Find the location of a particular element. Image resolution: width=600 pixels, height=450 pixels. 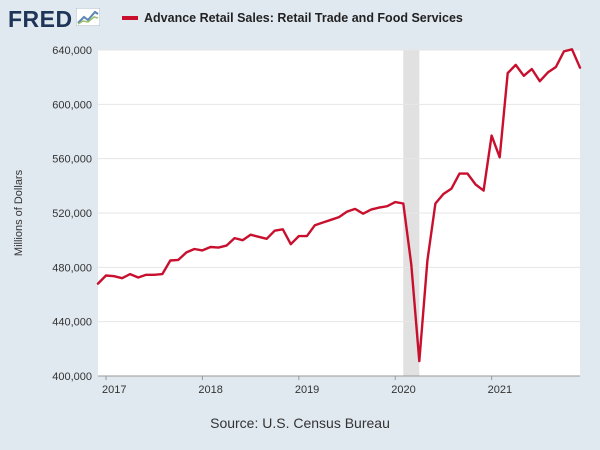

y-tick-label: 560,000 is located at coordinates (72, 160).